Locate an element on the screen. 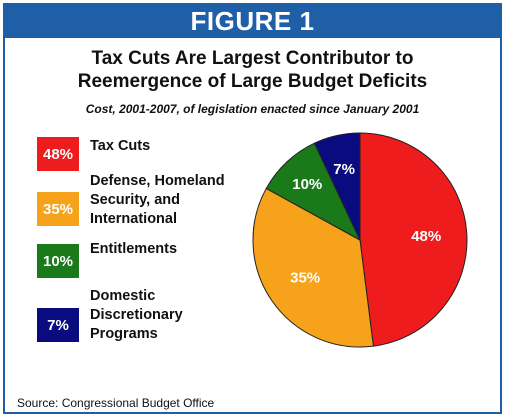 Image resolution: width=507 pixels, height=419 pixels. pie-slice-label: 48% is located at coordinates (426, 236).